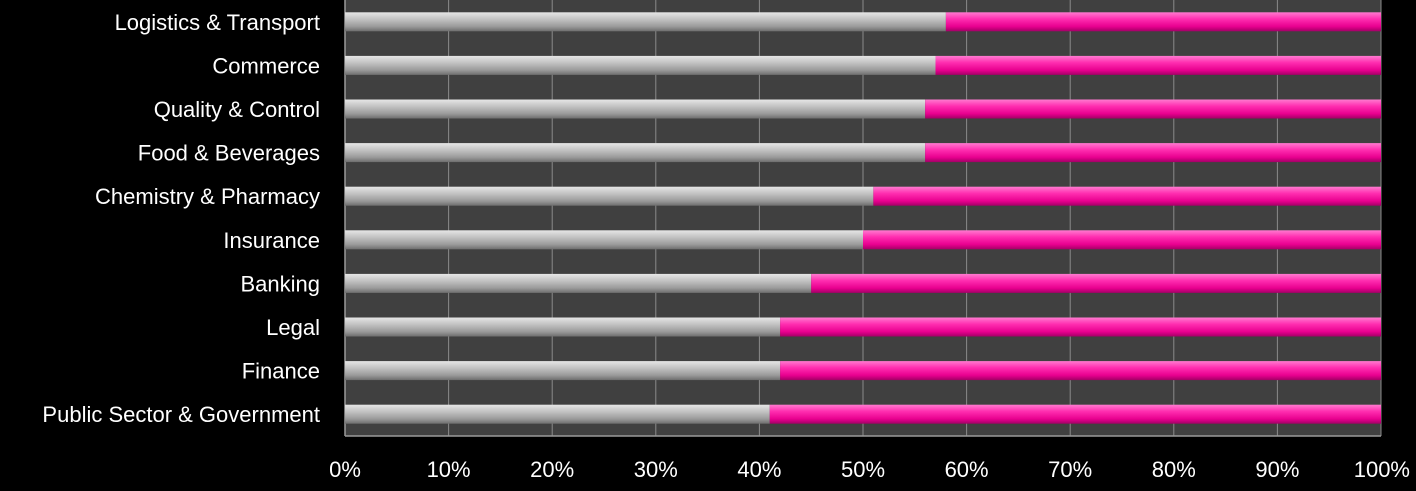 The height and width of the screenshot is (491, 1416). Describe the element at coordinates (217, 22) in the screenshot. I see `category-label: Logistics & Transport` at that location.